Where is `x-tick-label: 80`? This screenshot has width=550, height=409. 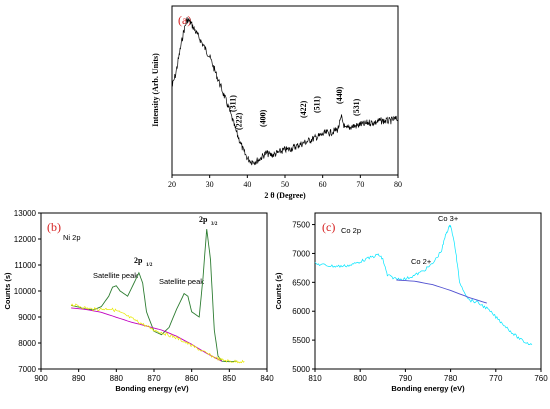 x-tick-label: 80 is located at coordinates (398, 184).